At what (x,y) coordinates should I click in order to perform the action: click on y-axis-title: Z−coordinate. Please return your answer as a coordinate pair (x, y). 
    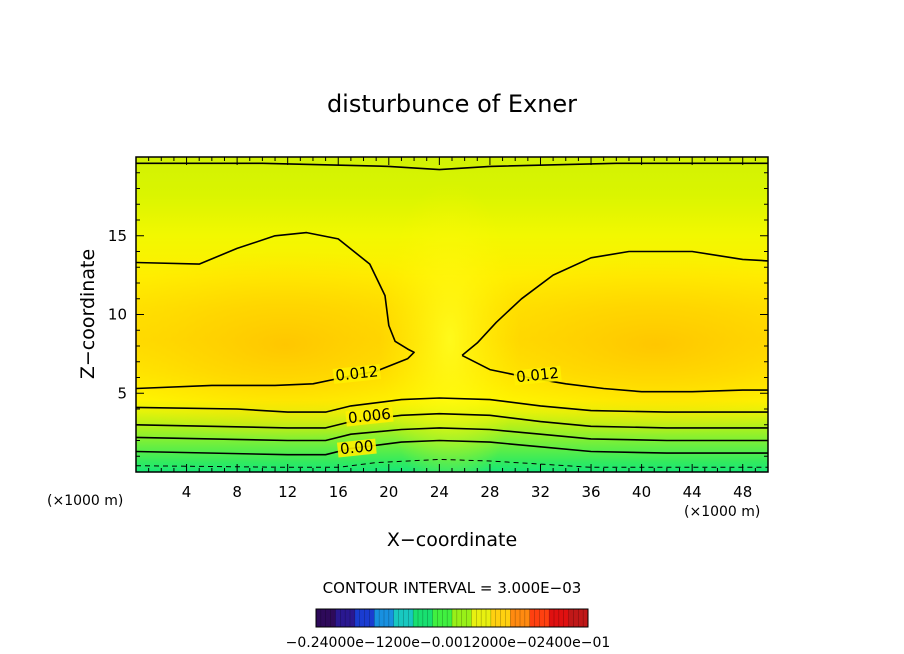
    Looking at the image, I should click on (88, 314).